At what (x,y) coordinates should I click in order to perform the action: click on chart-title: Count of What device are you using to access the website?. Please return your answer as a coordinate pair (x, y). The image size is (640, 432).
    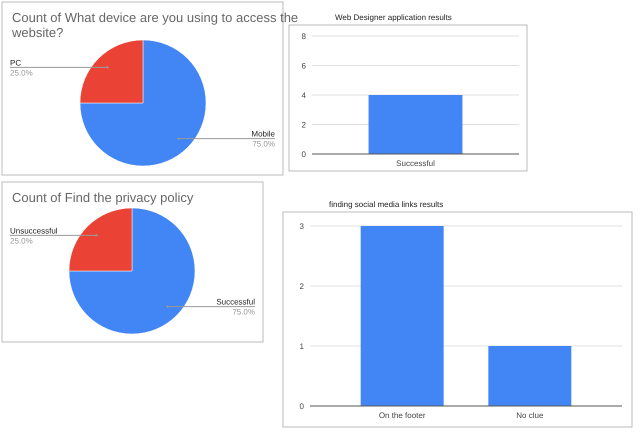
    Looking at the image, I should click on (154, 25).